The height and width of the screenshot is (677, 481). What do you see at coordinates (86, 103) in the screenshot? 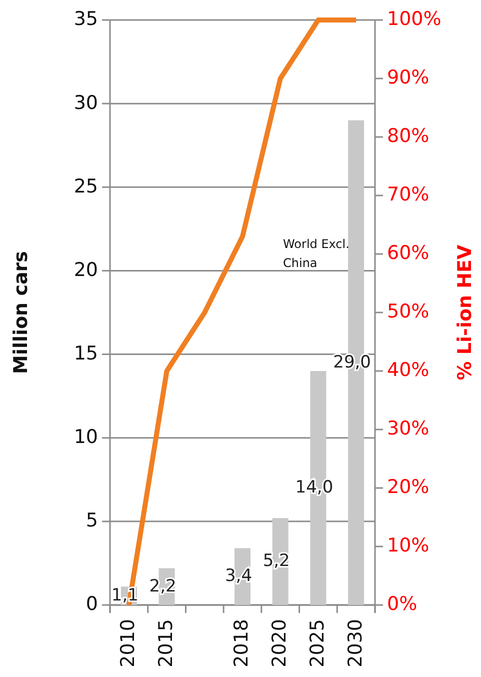
I see `y-tick-label: 30` at bounding box center [86, 103].